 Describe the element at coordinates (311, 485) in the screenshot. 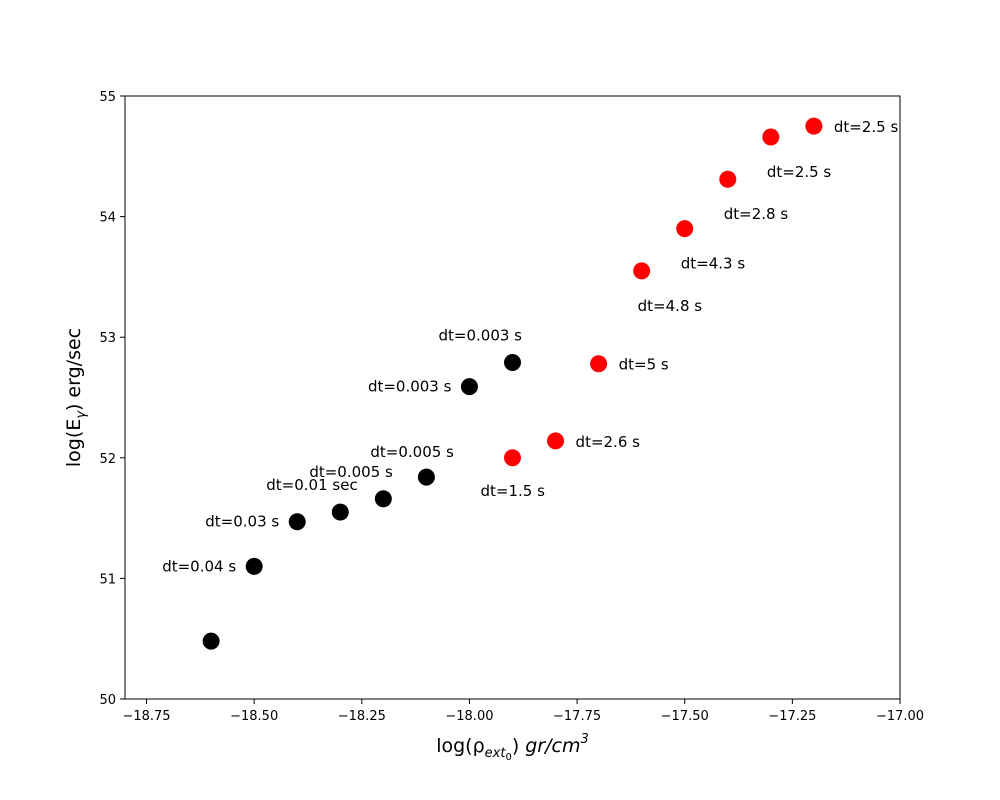

I see `point-label: dt=0.01 sec` at that location.